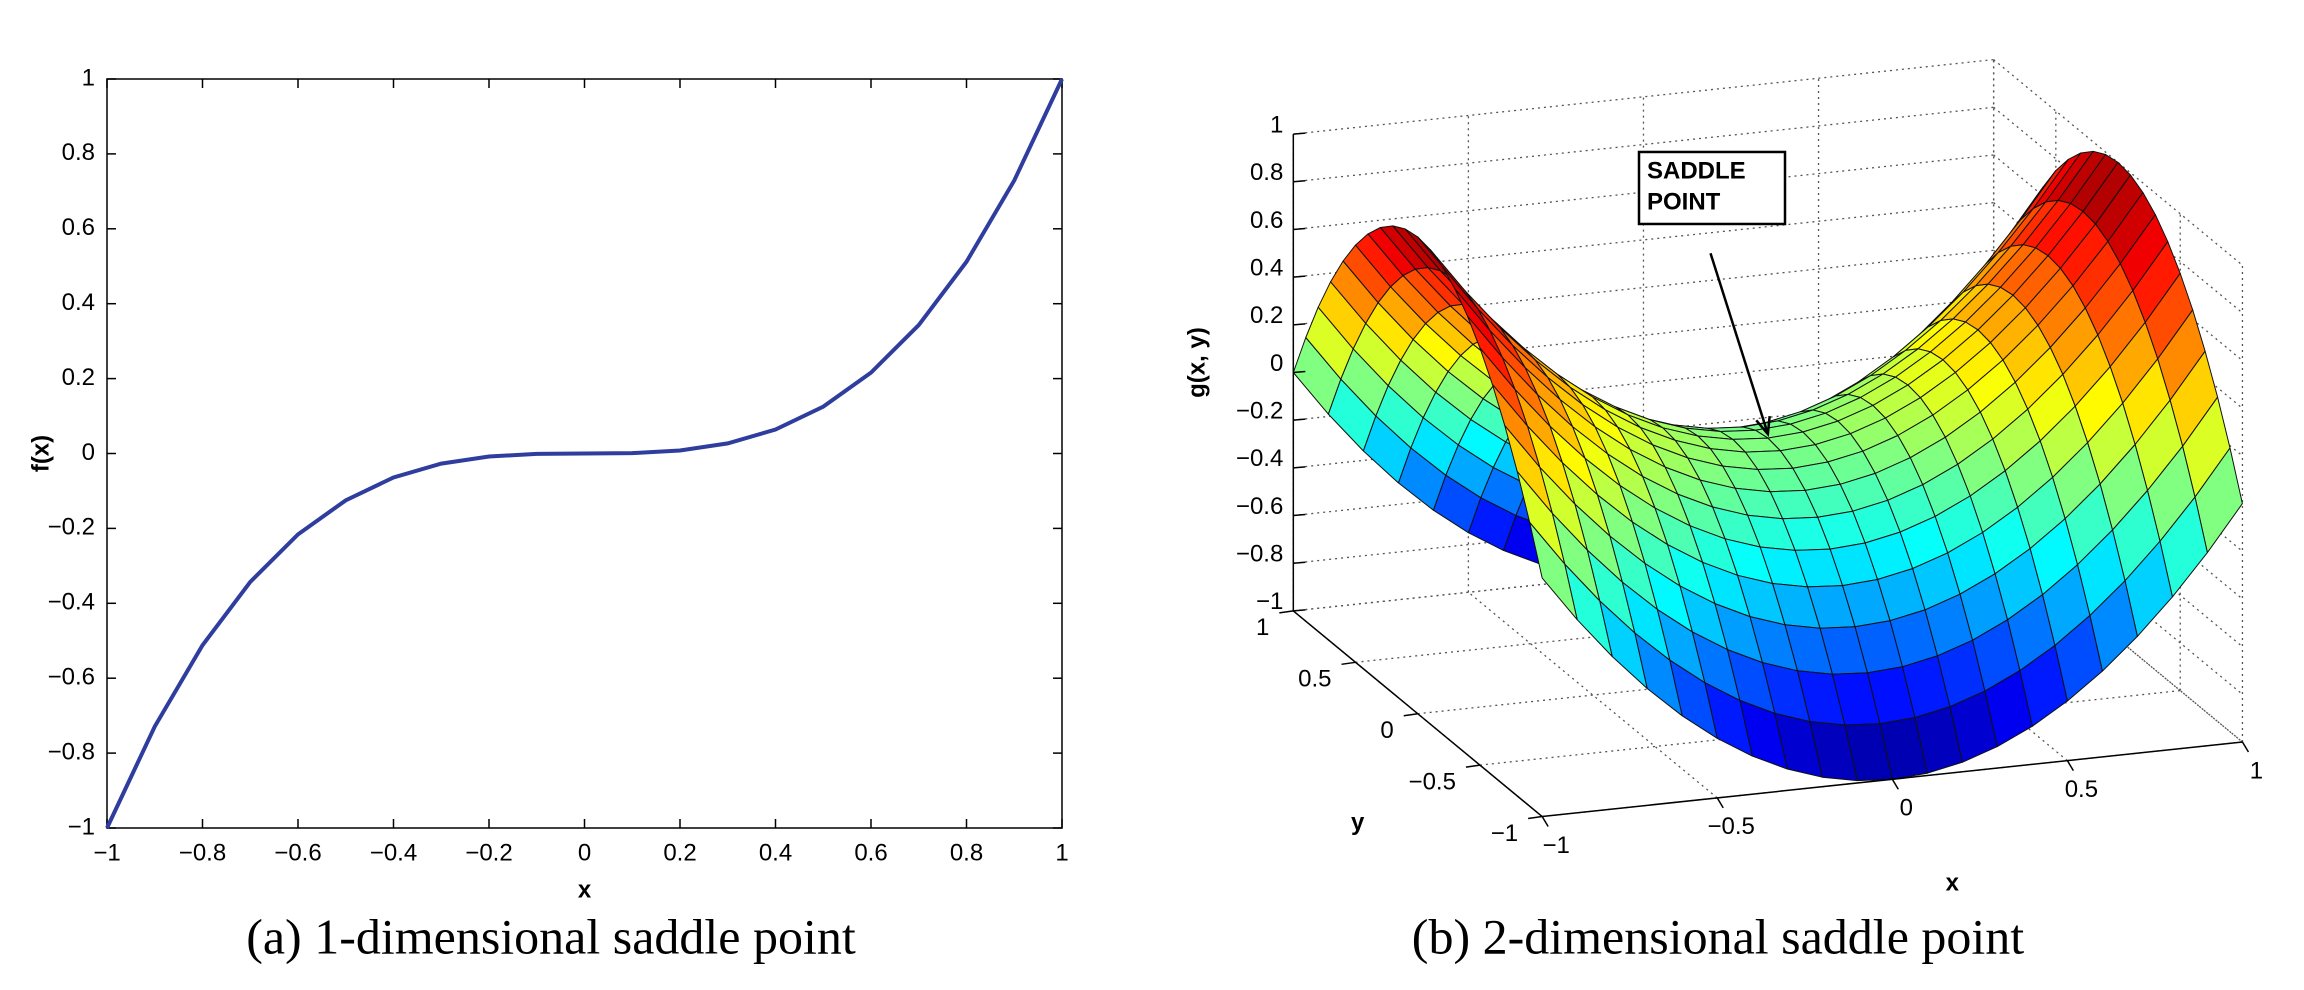  I want to click on z-tick-label: −0.2, so click(1259, 411).